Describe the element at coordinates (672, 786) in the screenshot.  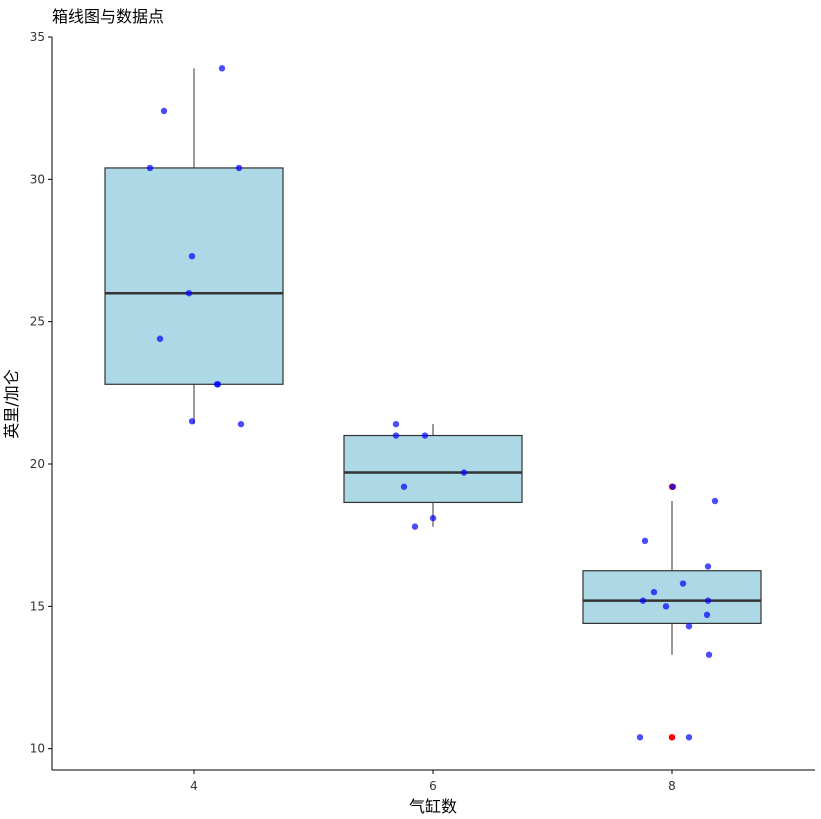
I see `x-tick-label: 8` at that location.